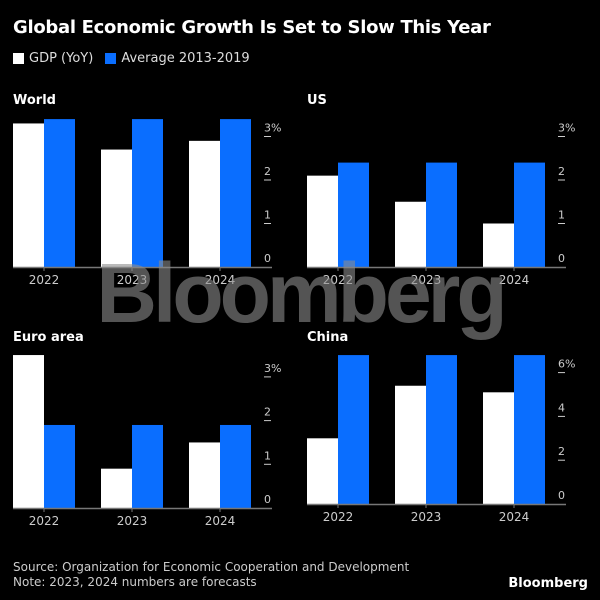 The height and width of the screenshot is (600, 600). I want to click on euro-area-xlabel-2024: 2024, so click(220, 521).